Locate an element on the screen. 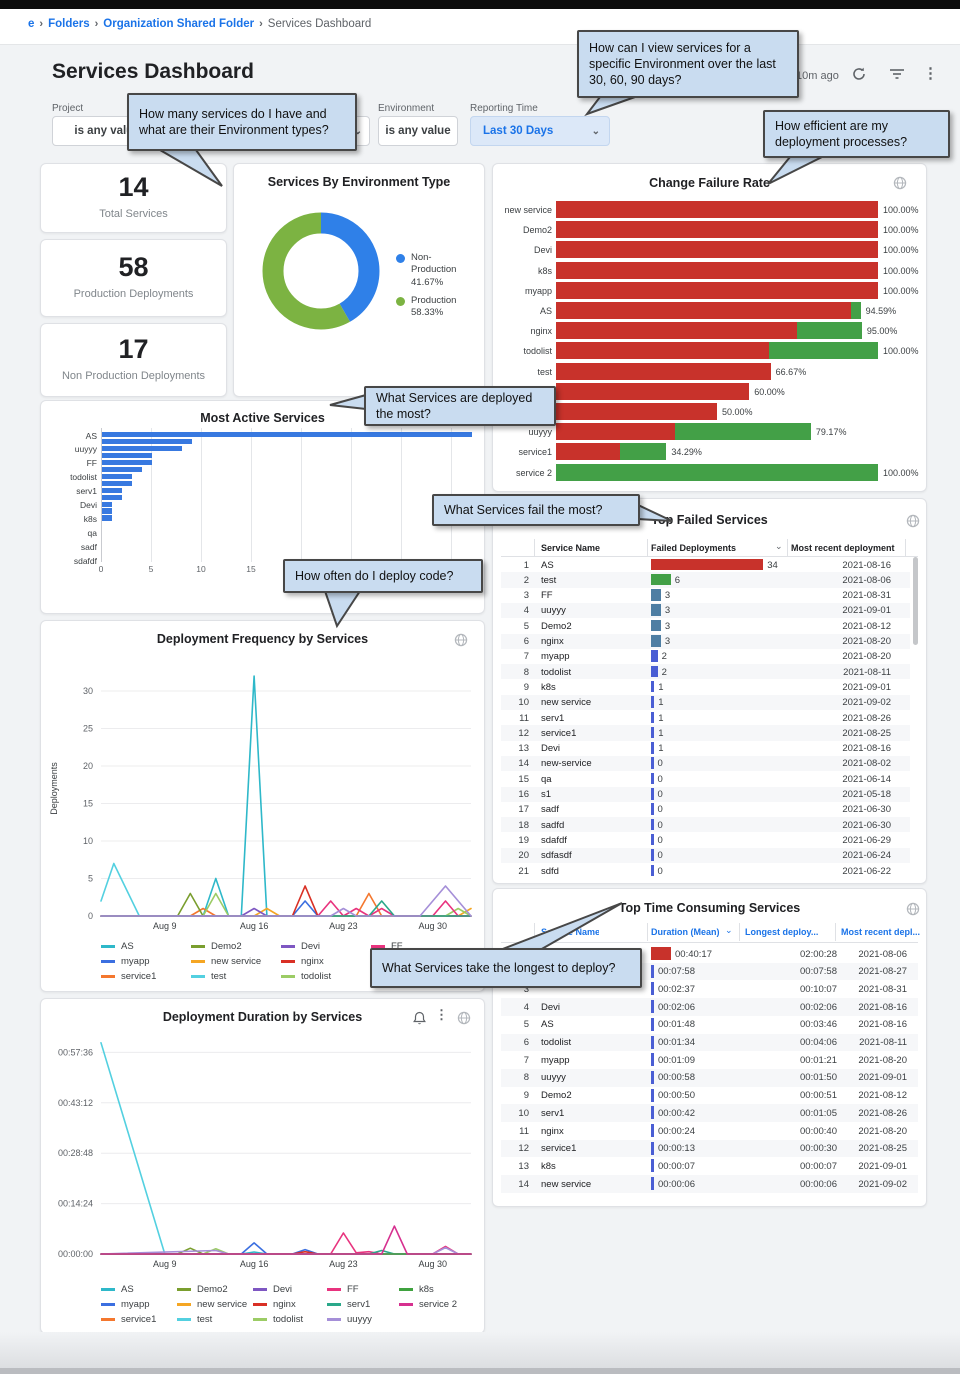 This screenshot has width=960, height=1374. table-row: 6 todolist 00:01:34 00:04:06 2021-08-11 is located at coordinates (709, 1042).